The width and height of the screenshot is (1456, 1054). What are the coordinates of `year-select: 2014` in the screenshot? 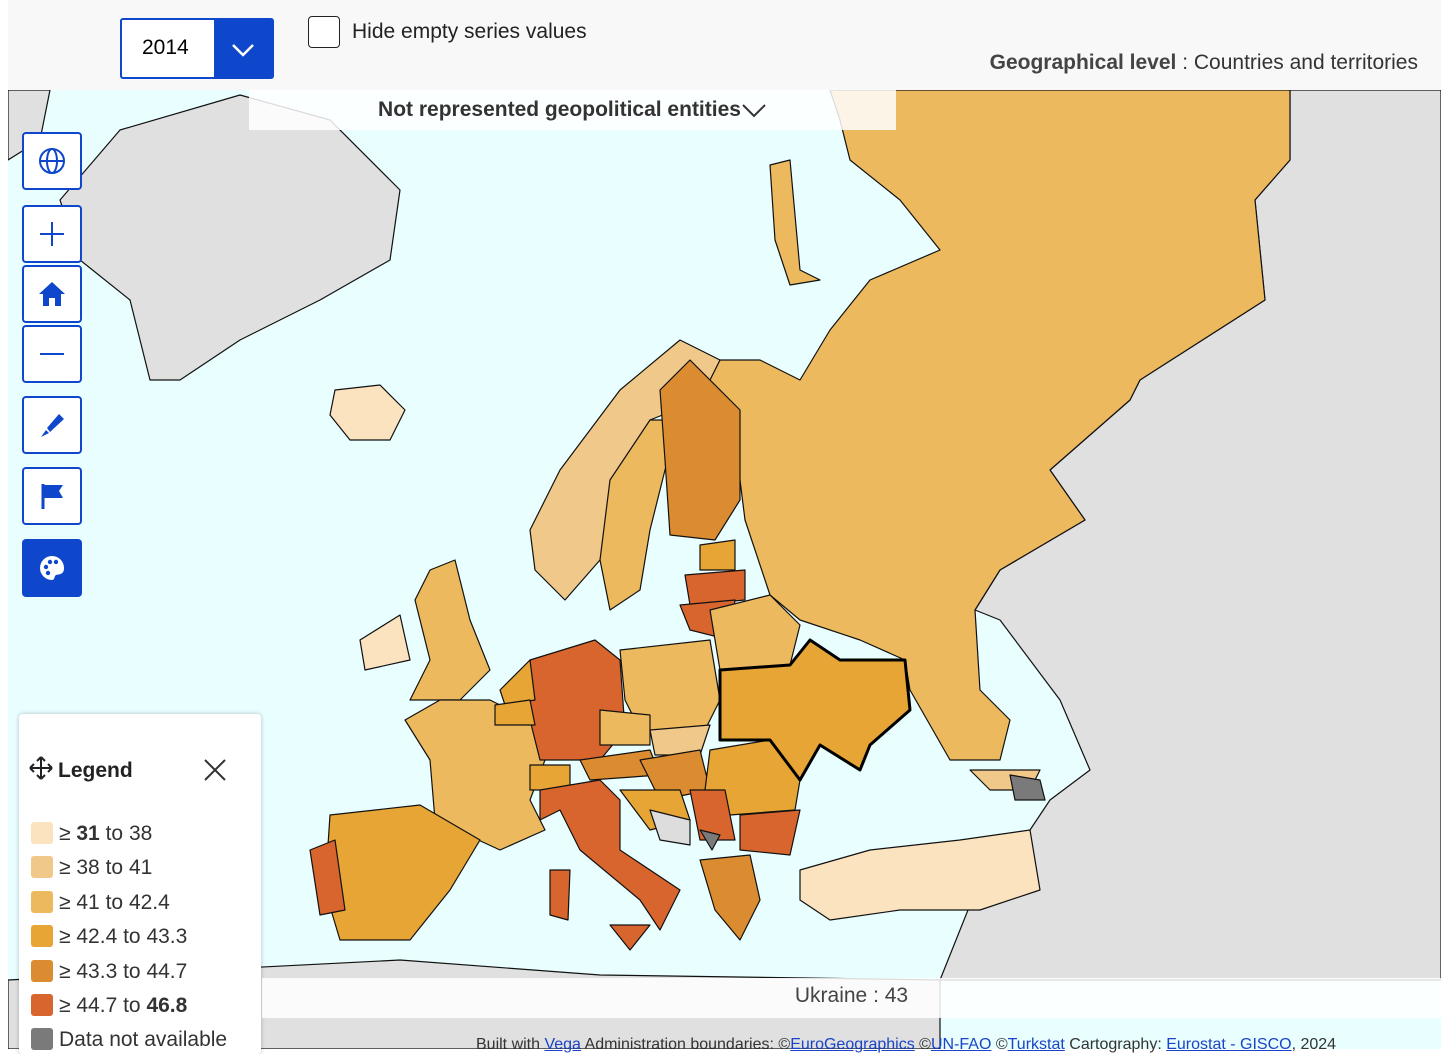 It's located at (197, 48).